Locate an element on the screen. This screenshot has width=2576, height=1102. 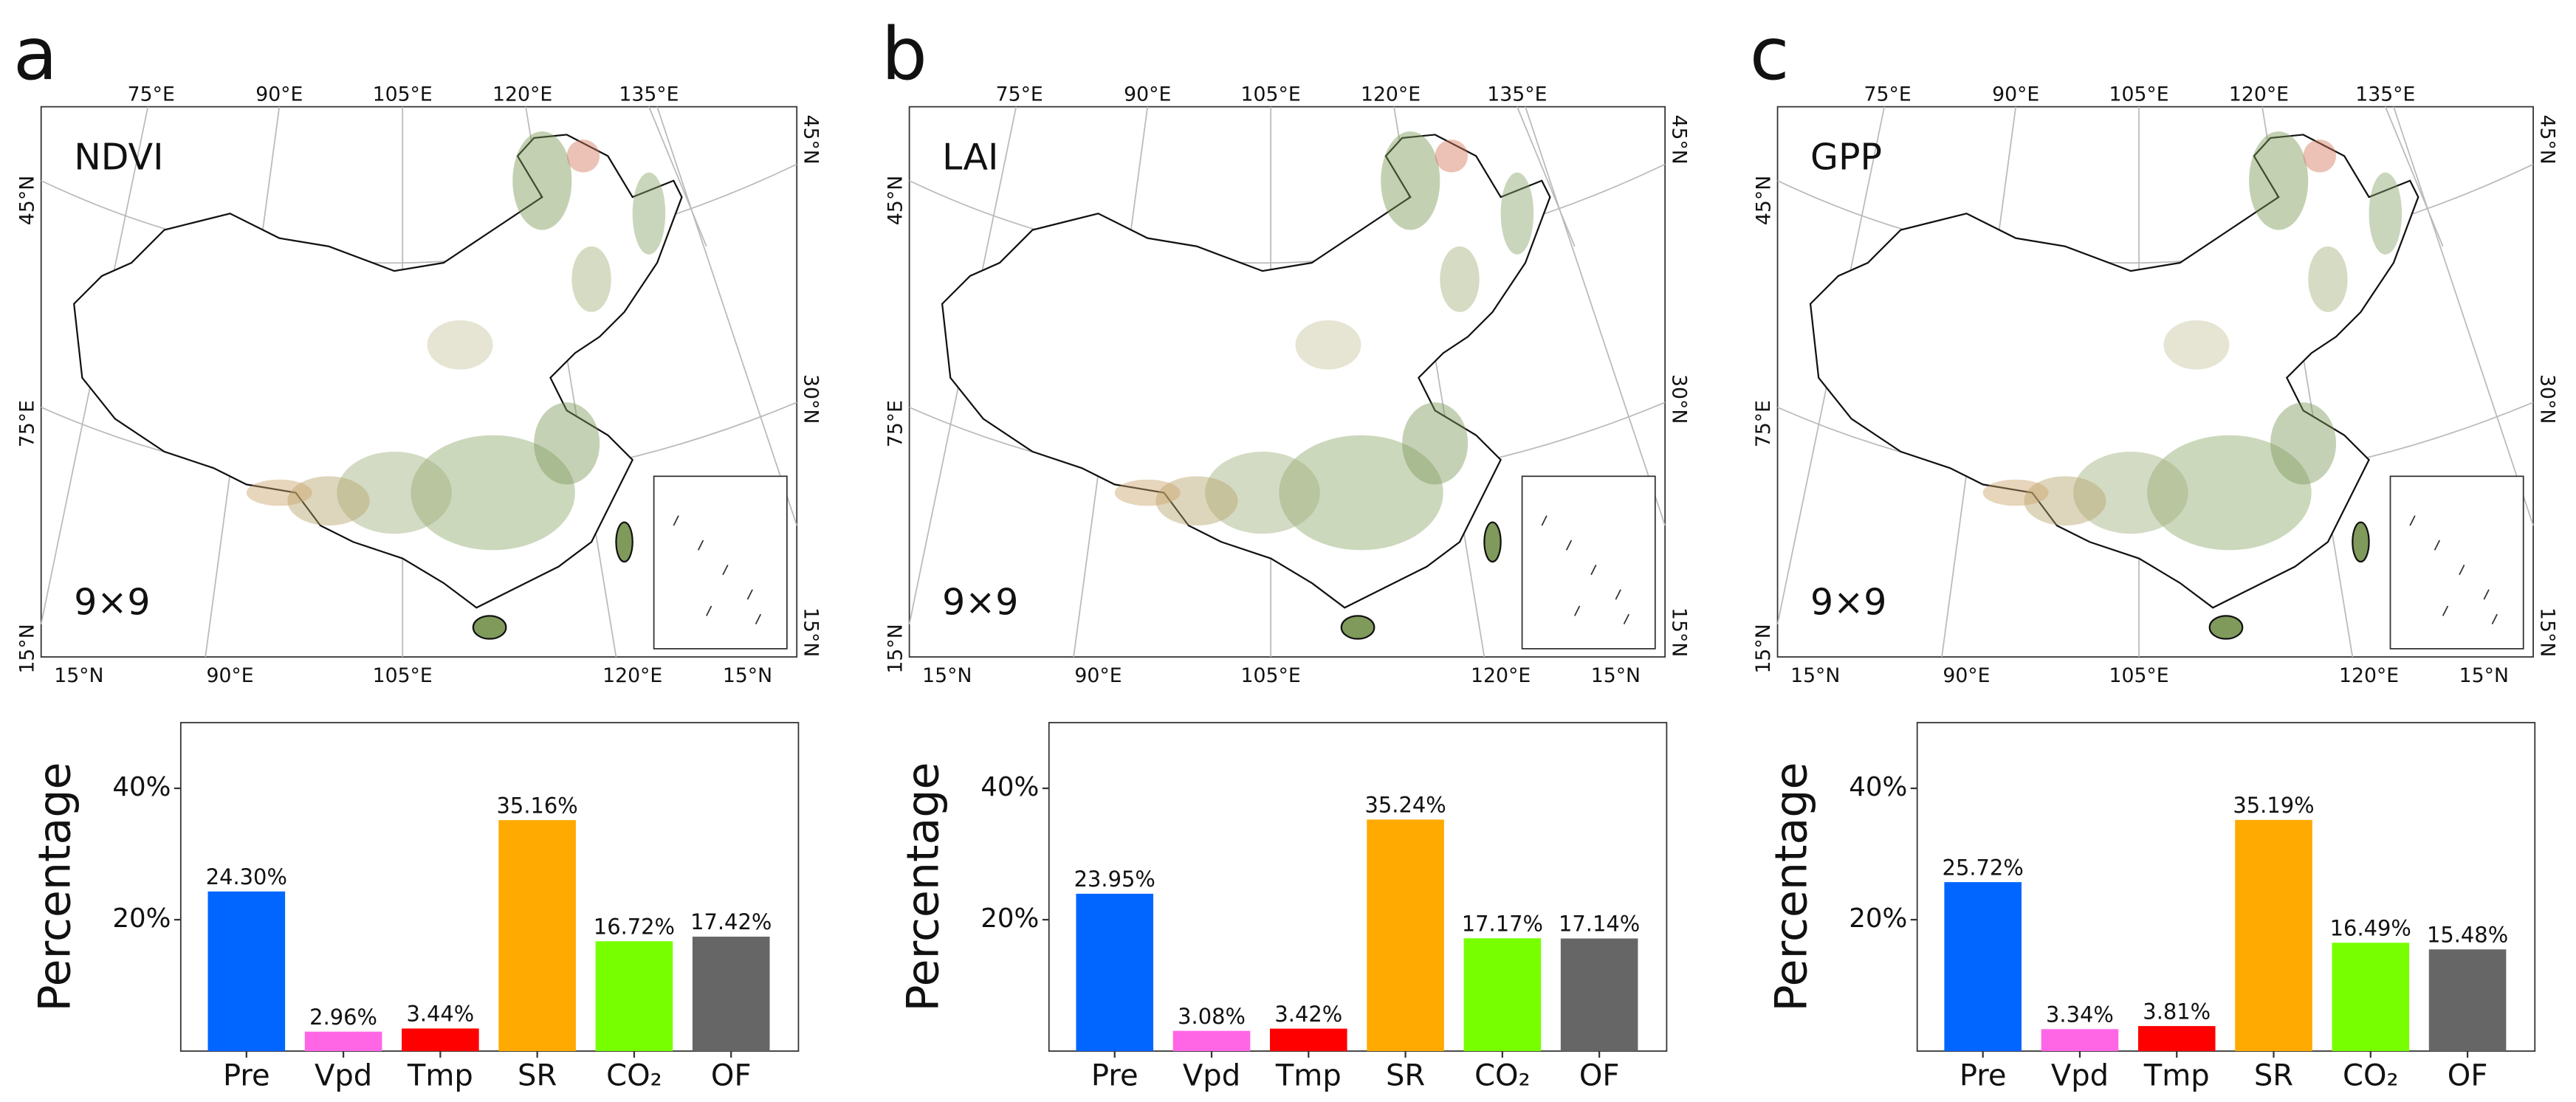
value-label: 16.72% is located at coordinates (634, 926).